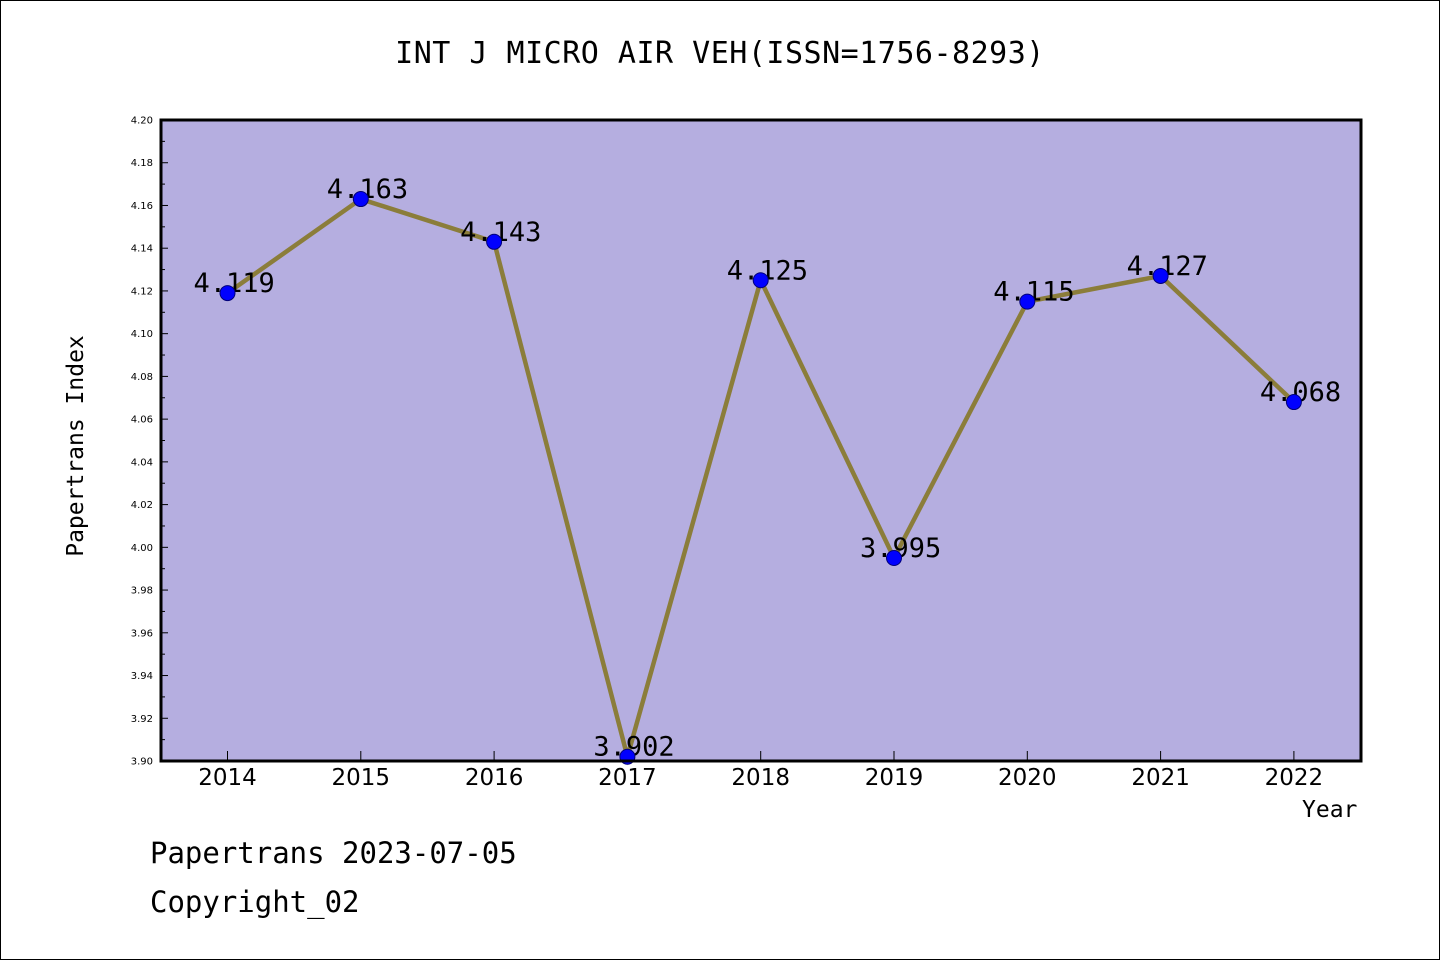 The image size is (1440, 960). I want to click on x-tick-label: 2022, so click(1294, 778).